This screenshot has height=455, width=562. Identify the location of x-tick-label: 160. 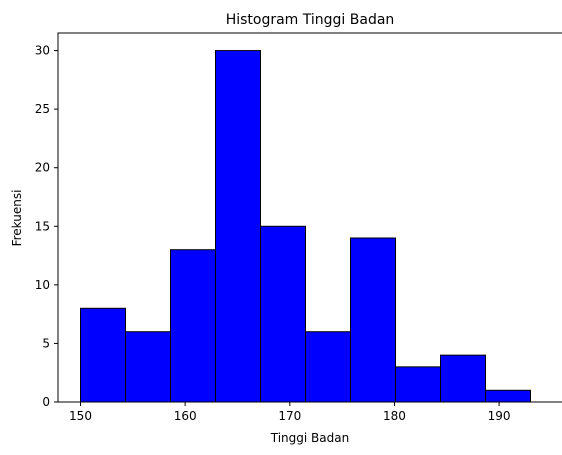
(185, 416).